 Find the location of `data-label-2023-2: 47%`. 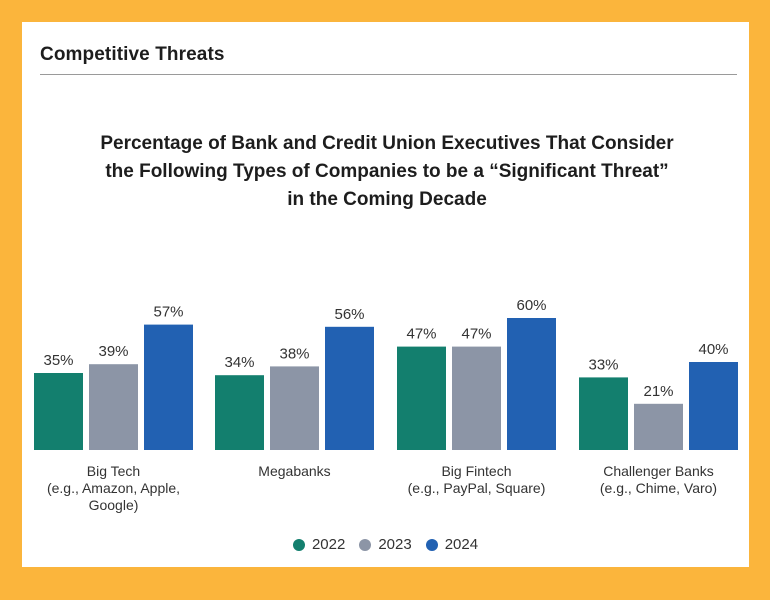

data-label-2023-2: 47% is located at coordinates (476, 334).